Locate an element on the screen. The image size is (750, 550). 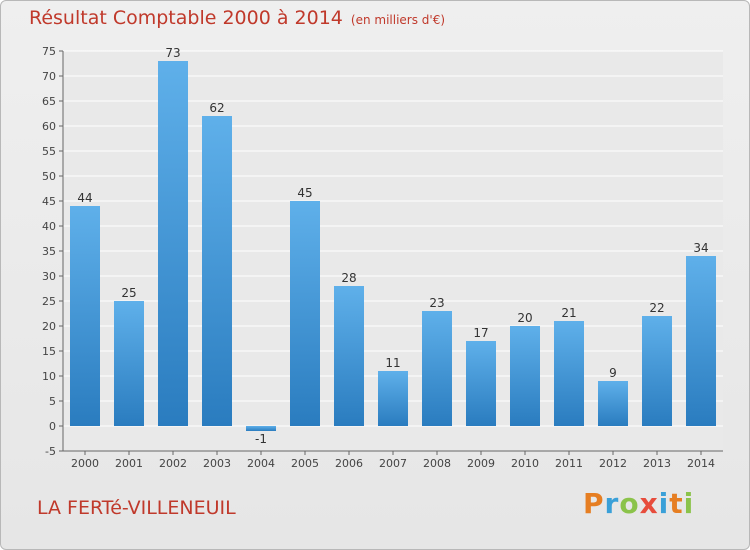
data-label: 20 is located at coordinates (524, 318).